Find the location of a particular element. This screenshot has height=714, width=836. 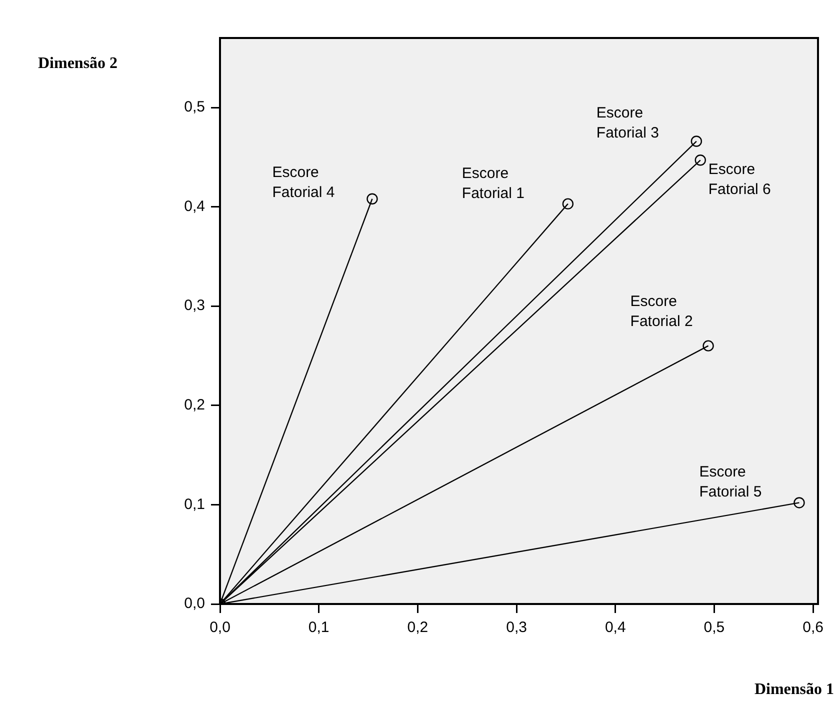

y-tick-label: 0,0 is located at coordinates (194, 603).